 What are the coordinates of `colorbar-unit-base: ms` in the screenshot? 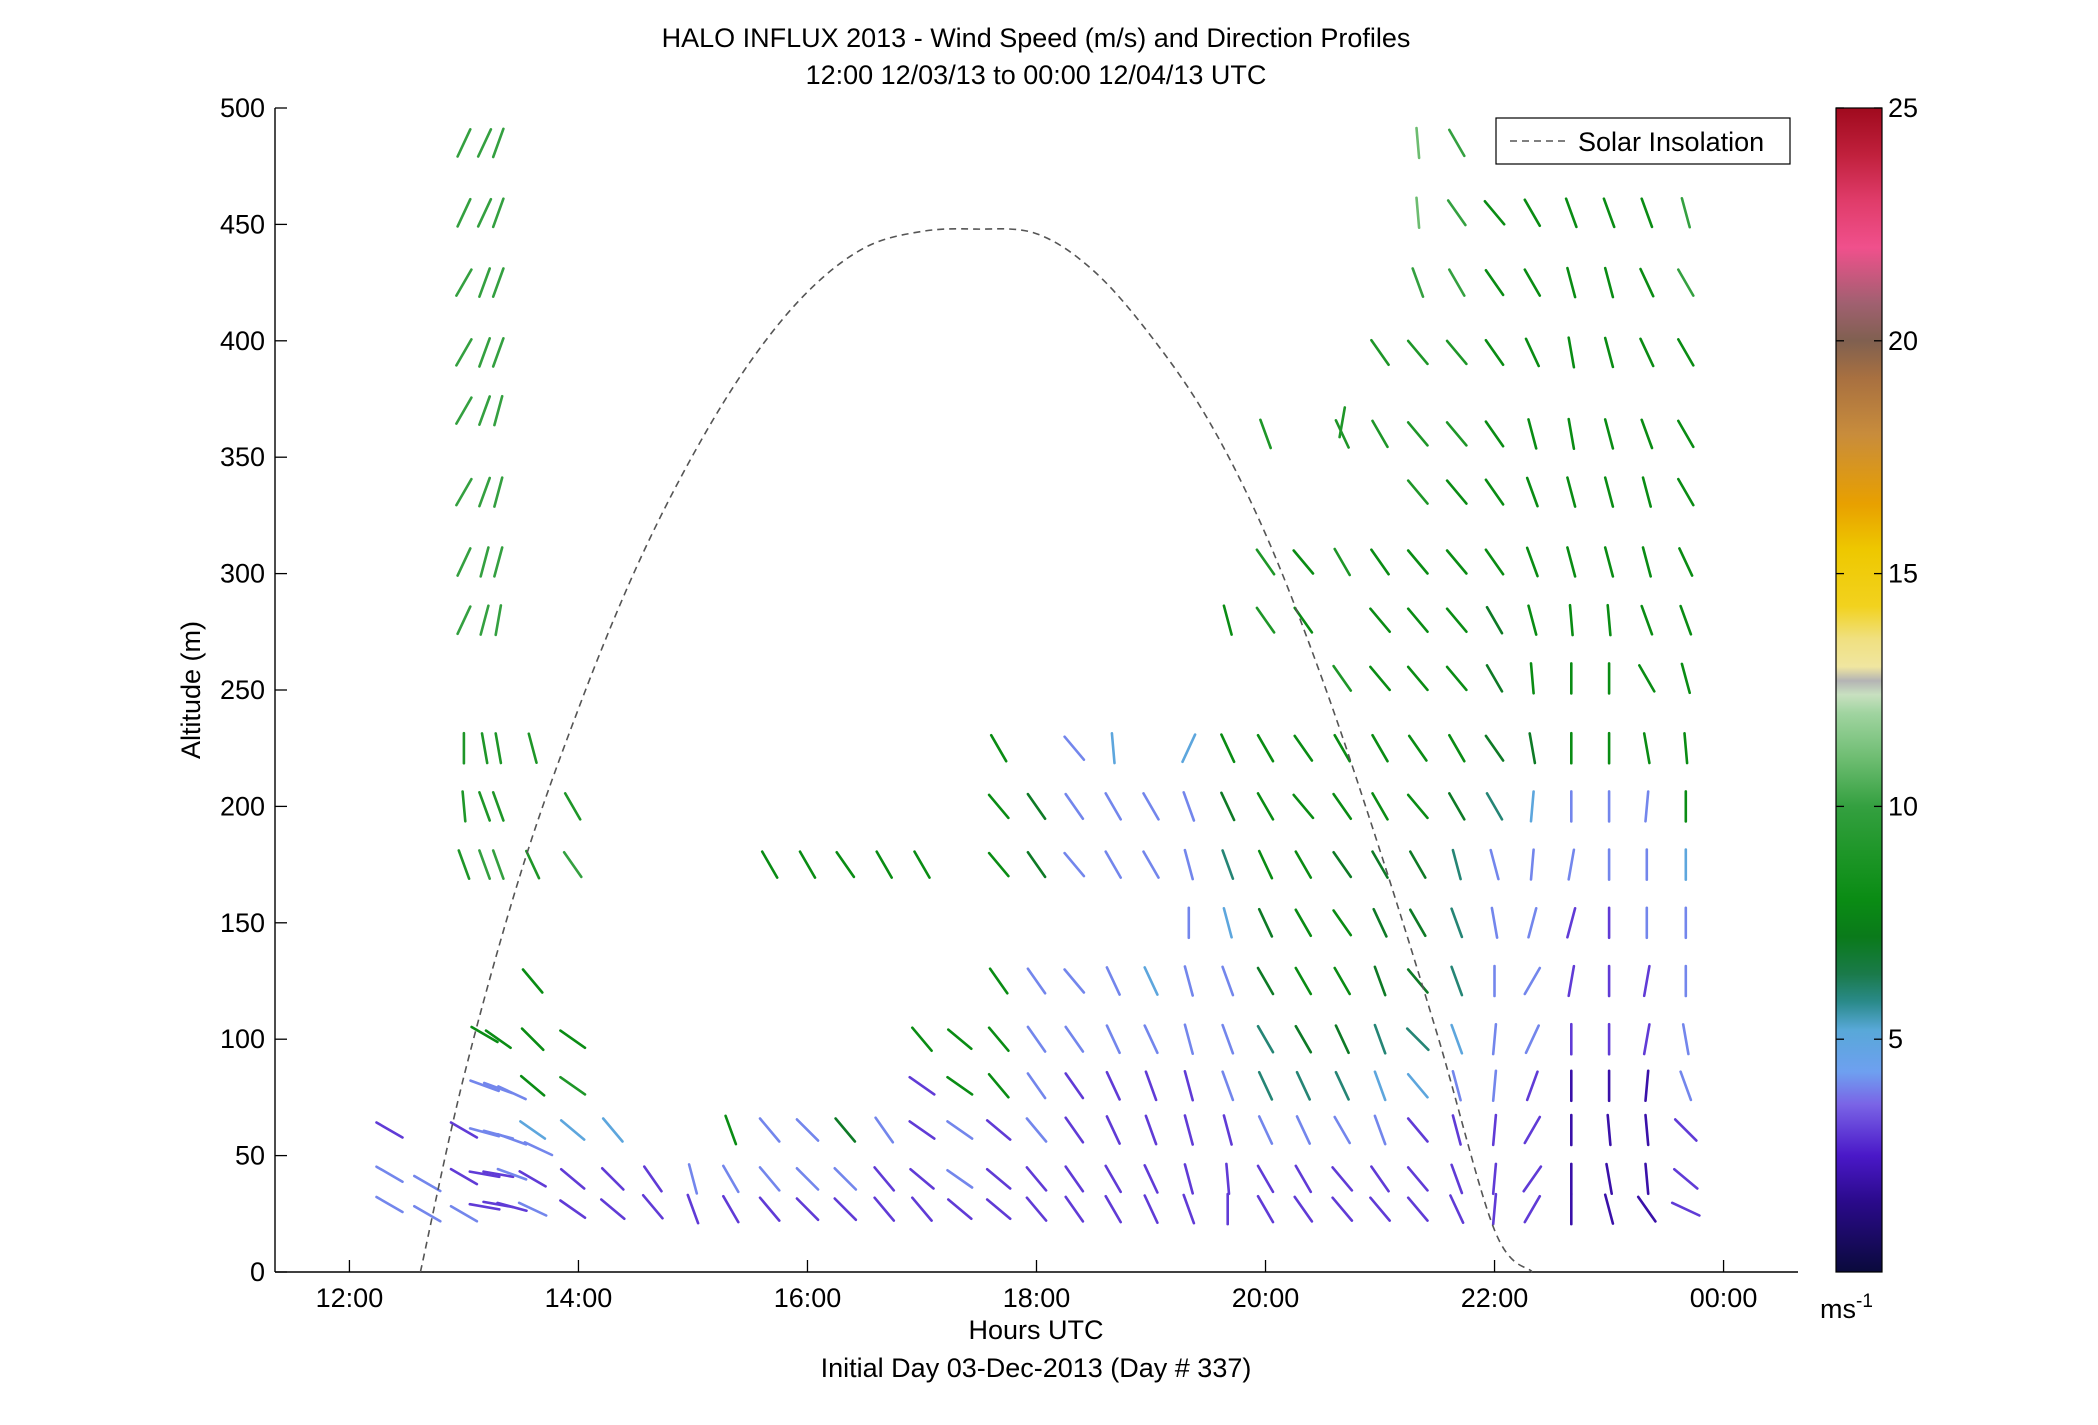 It's located at (1838, 1309).